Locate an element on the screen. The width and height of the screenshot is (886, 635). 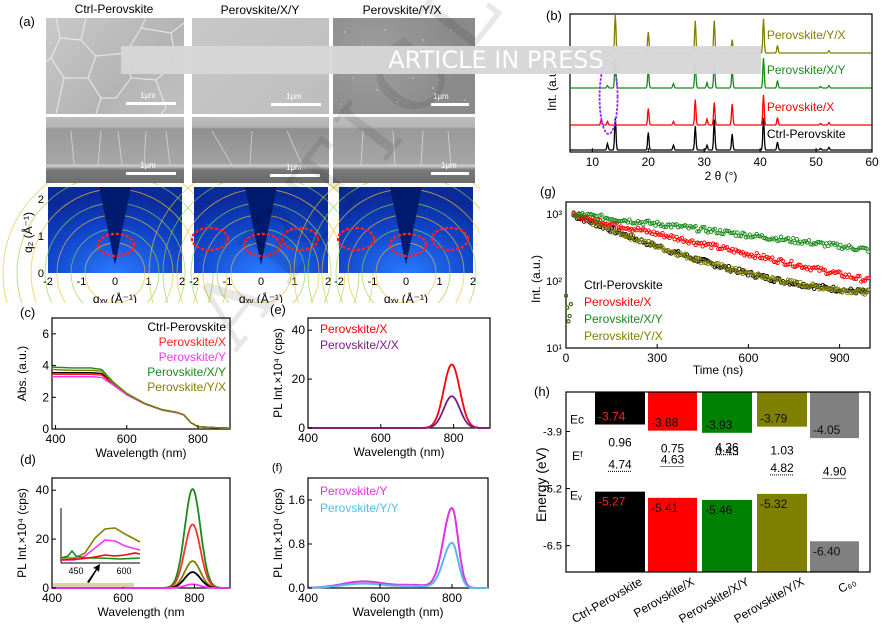
legend-label: Ctrl-Perovskite is located at coordinates (186, 327).